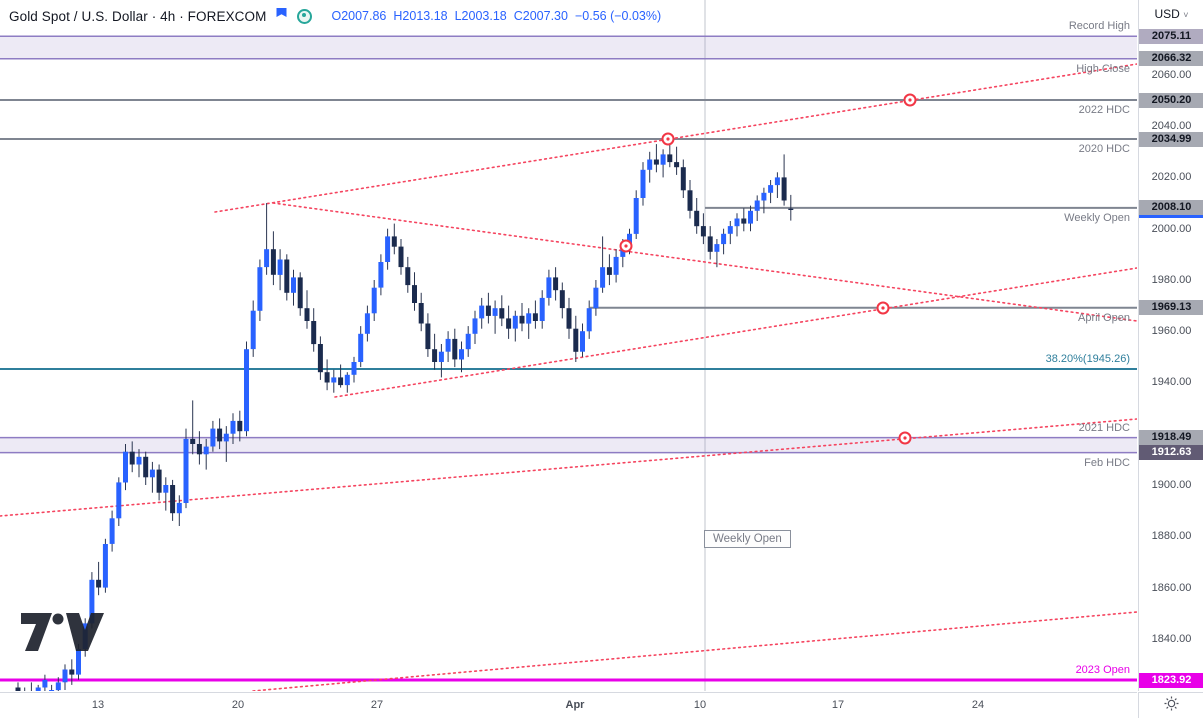 The height and width of the screenshot is (718, 1203). What do you see at coordinates (700, 705) in the screenshot?
I see `time-label-10: 10` at bounding box center [700, 705].